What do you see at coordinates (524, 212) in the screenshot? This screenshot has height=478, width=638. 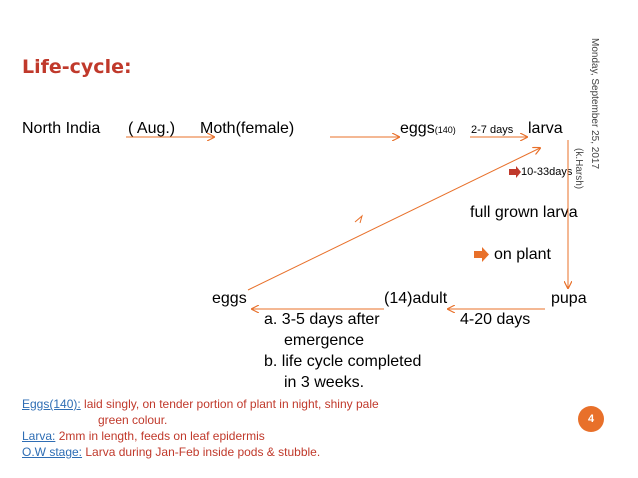 I see `full-grown-larva-label: full grown larva` at bounding box center [524, 212].